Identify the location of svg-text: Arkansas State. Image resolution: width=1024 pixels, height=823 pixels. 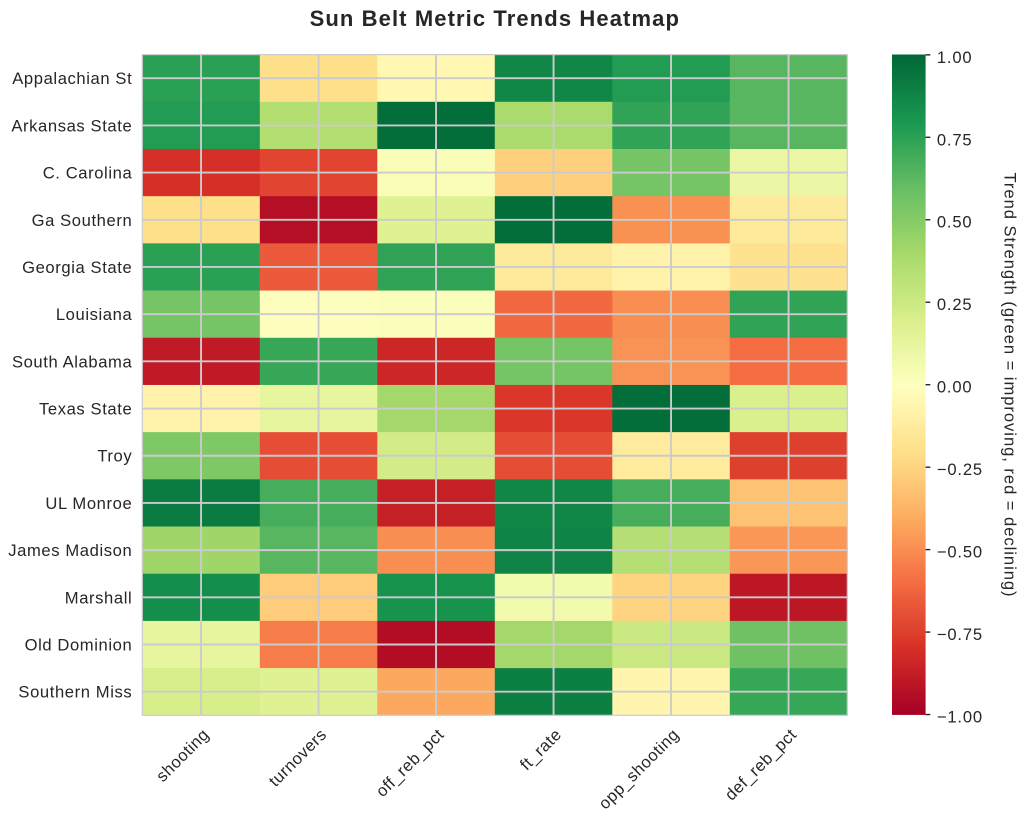
(71, 125).